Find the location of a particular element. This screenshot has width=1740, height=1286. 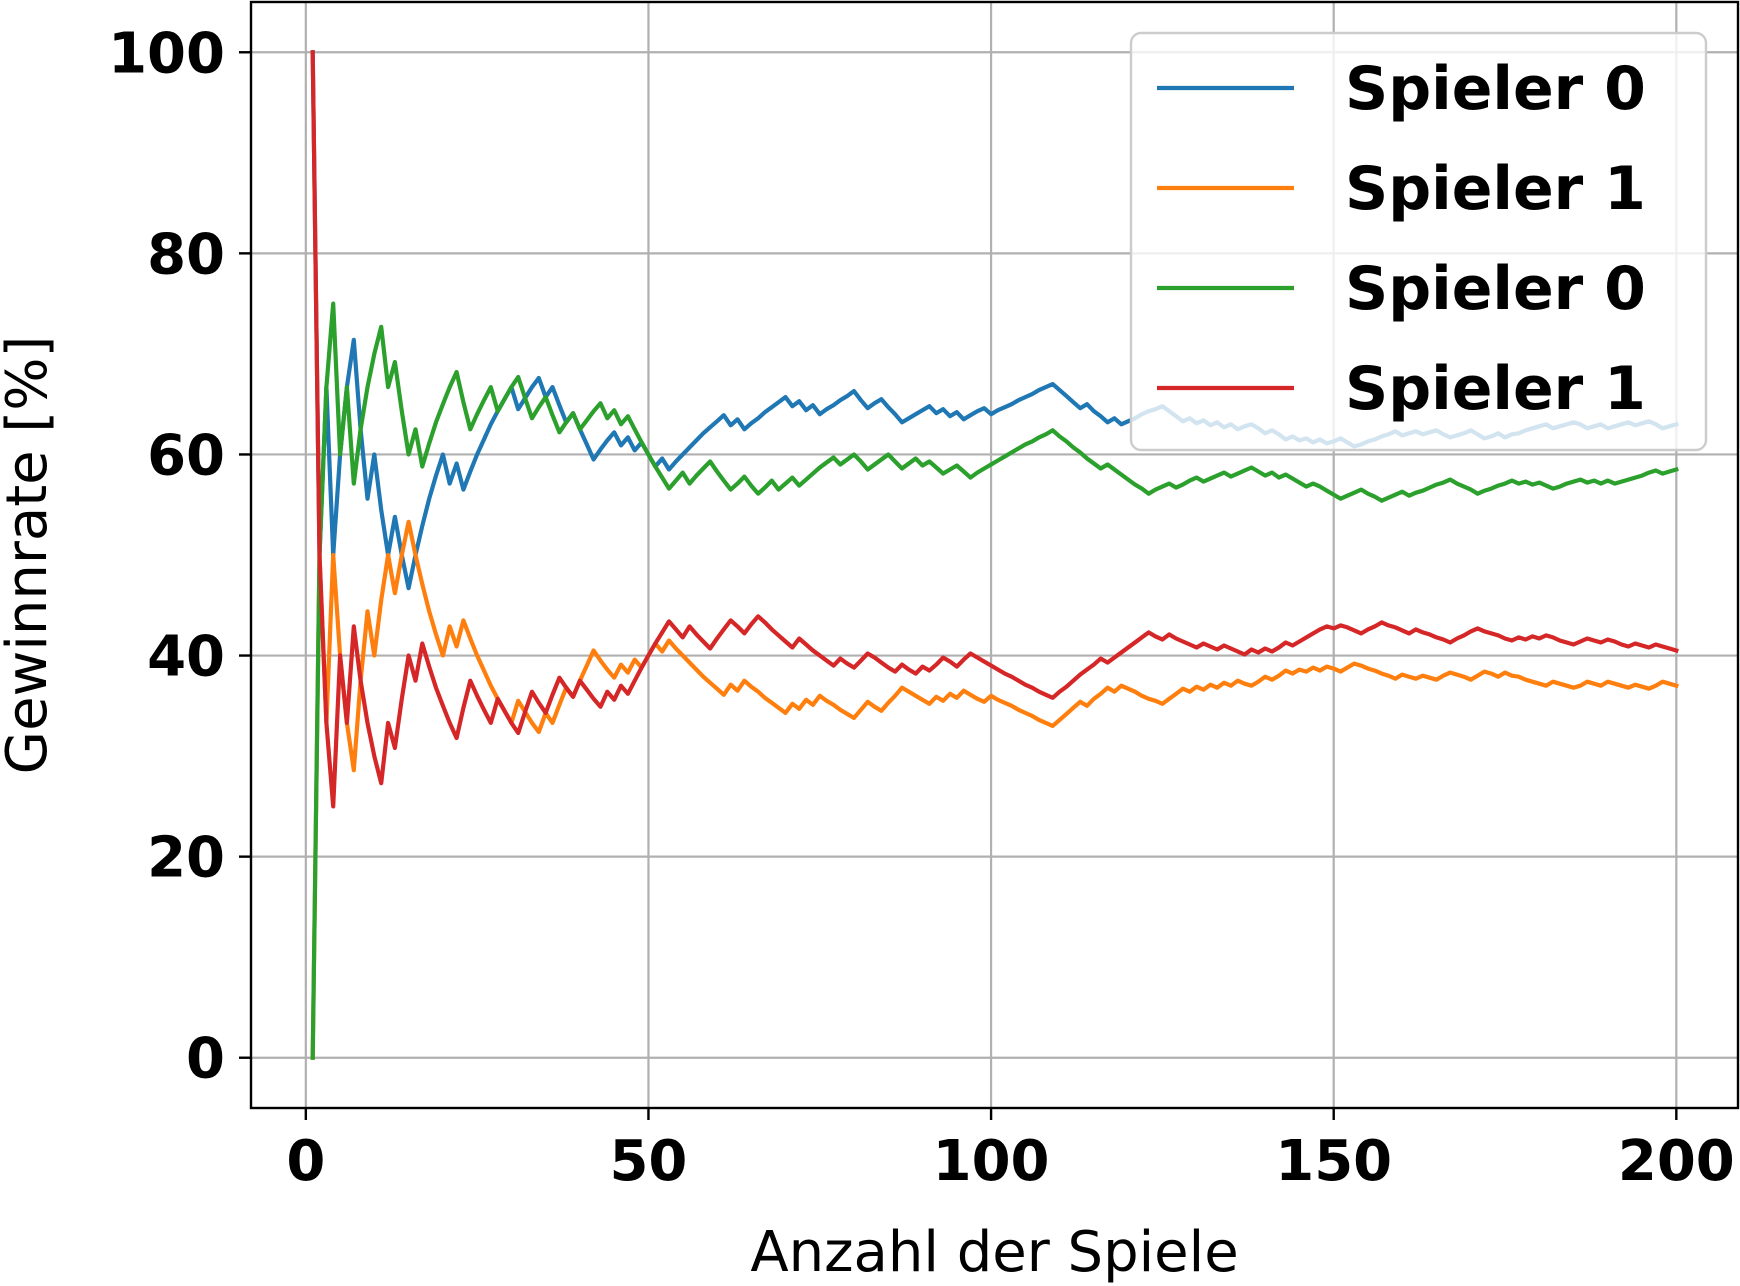

x-tick-label: 50 is located at coordinates (648, 1161).